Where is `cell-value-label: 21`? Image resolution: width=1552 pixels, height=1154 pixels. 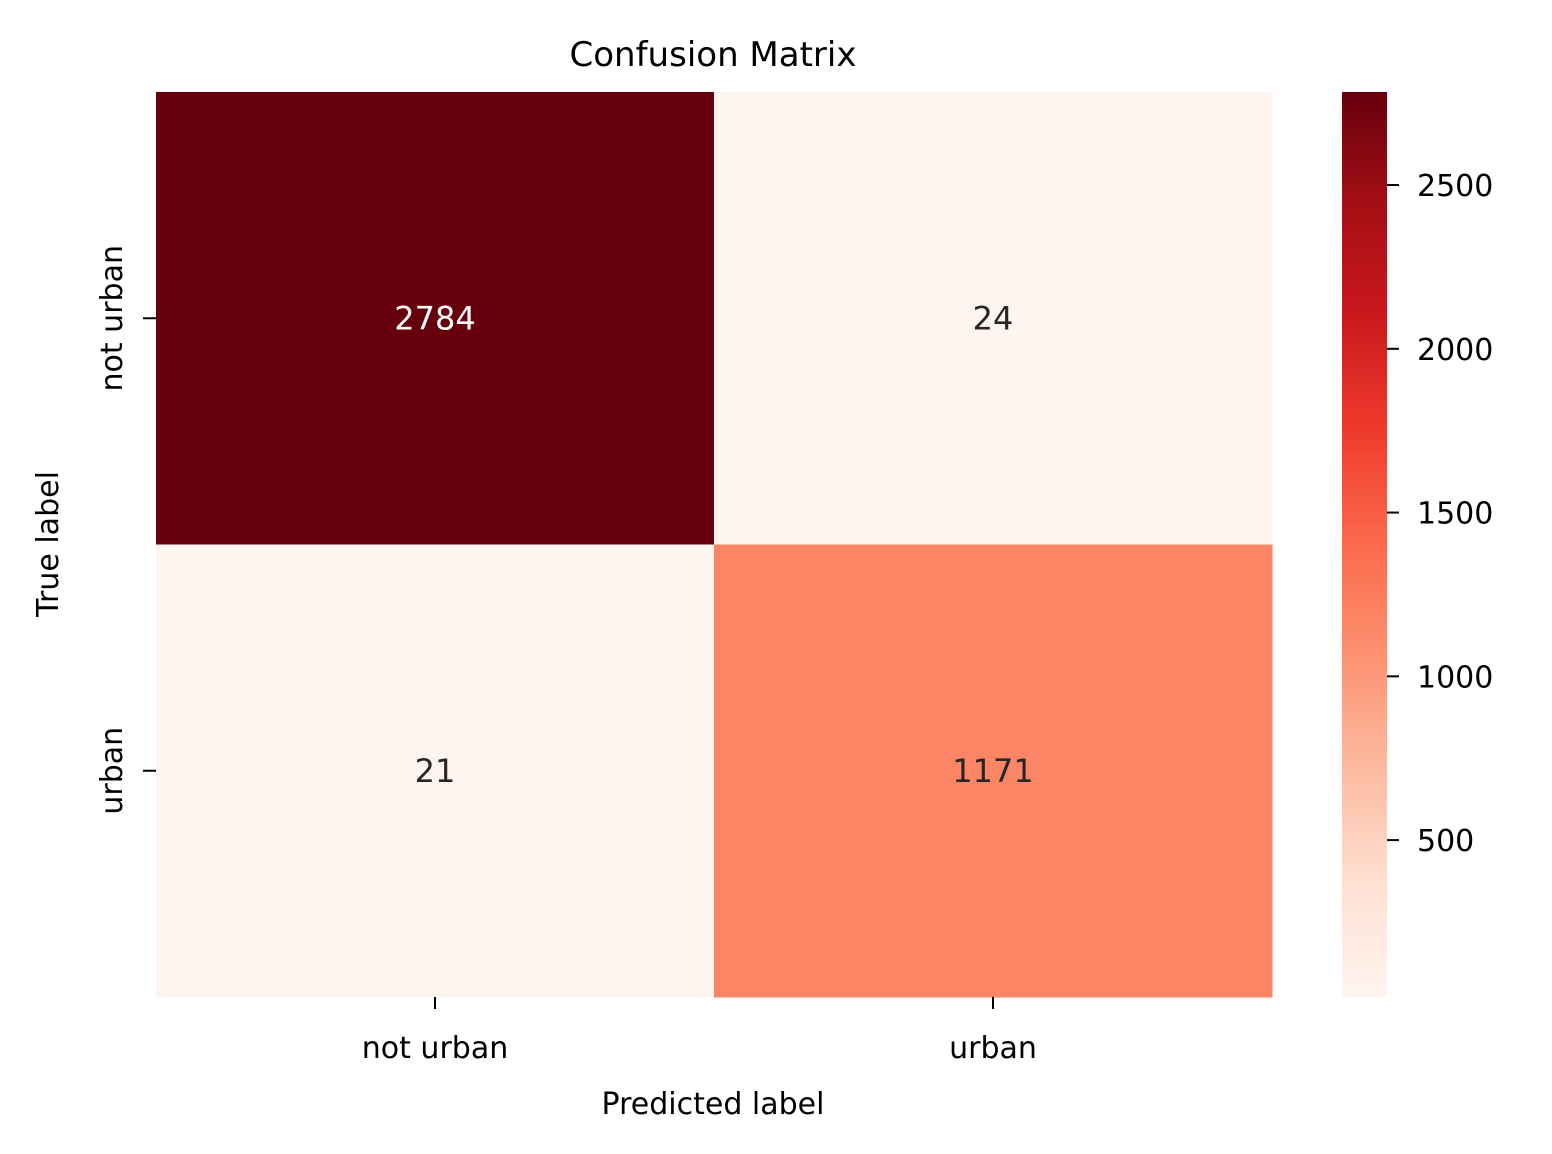 cell-value-label: 21 is located at coordinates (435, 771).